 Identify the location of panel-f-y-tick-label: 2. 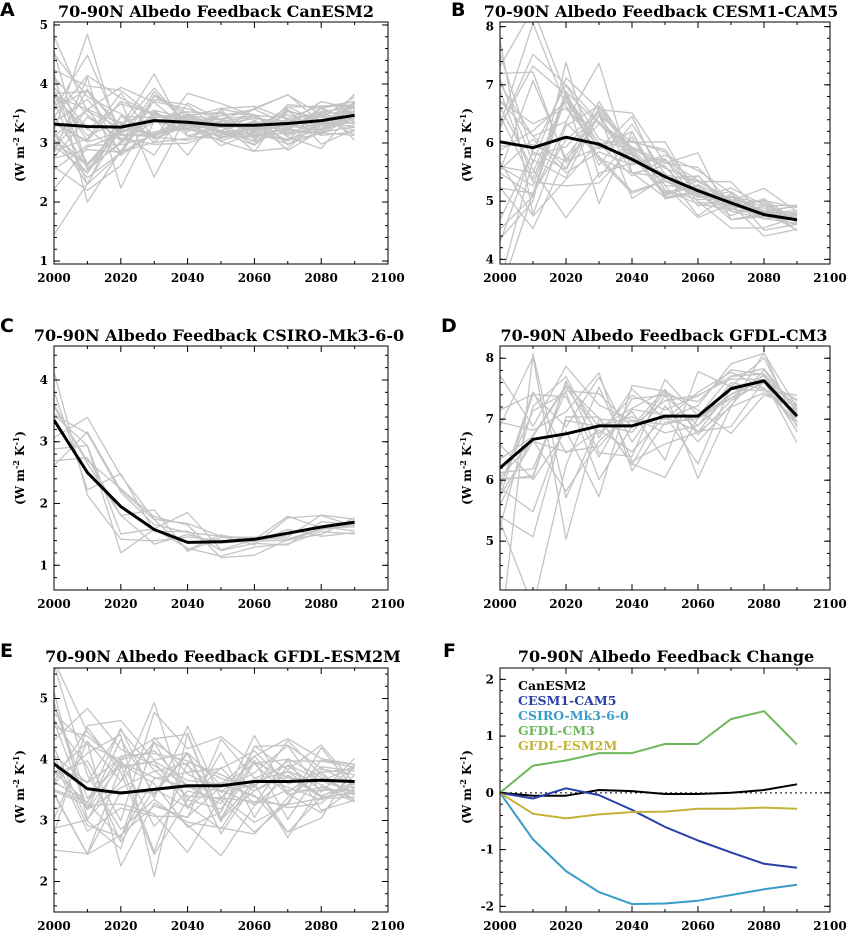
(490, 679).